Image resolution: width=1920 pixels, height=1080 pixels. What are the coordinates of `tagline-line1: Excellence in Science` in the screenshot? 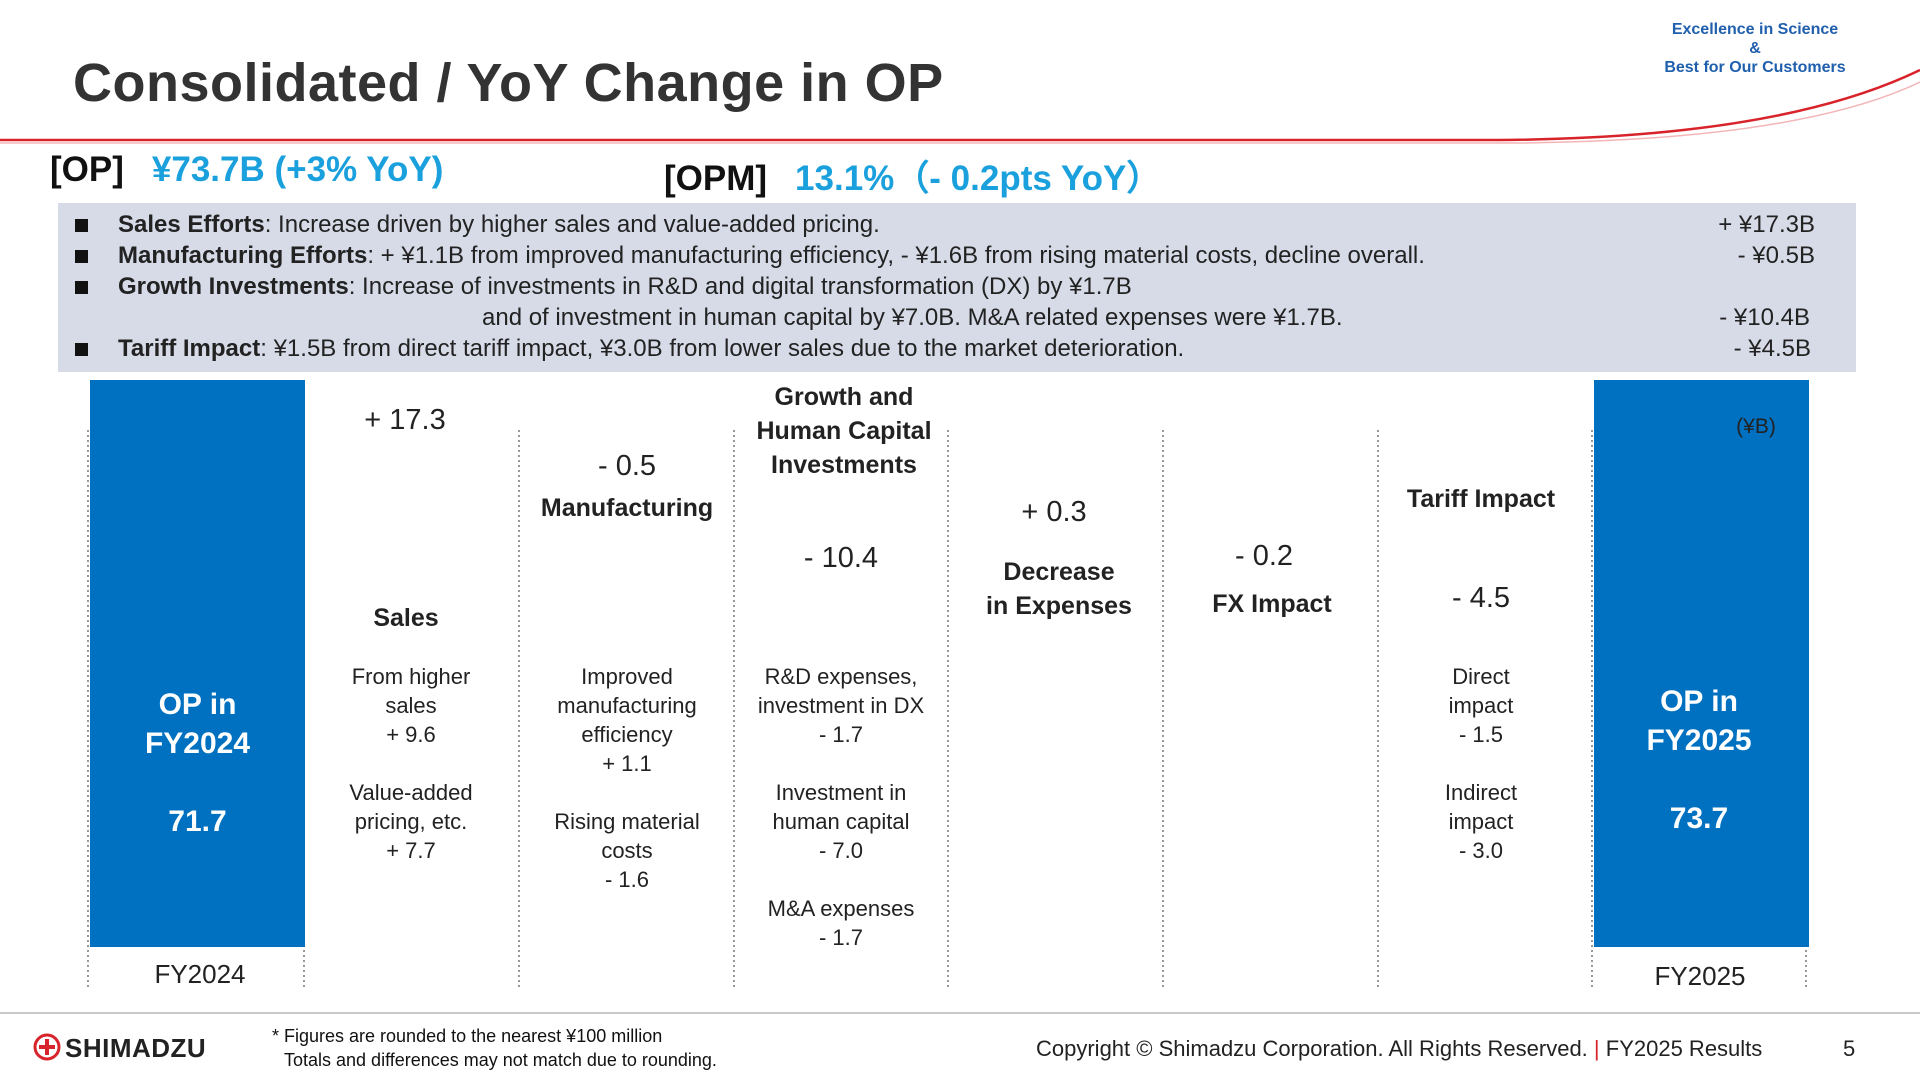 It's located at (1755, 29).